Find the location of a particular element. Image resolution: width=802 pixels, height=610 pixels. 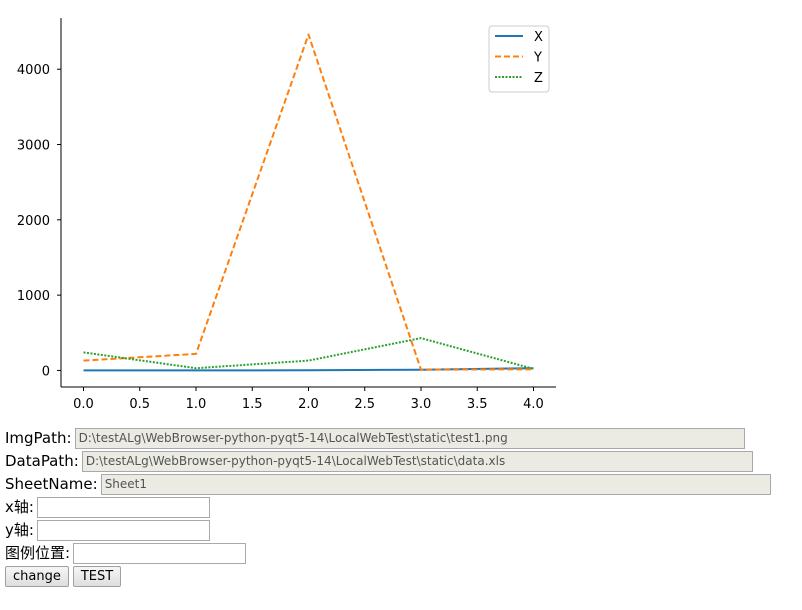

img-path-label: ImgPath: is located at coordinates (38, 438).